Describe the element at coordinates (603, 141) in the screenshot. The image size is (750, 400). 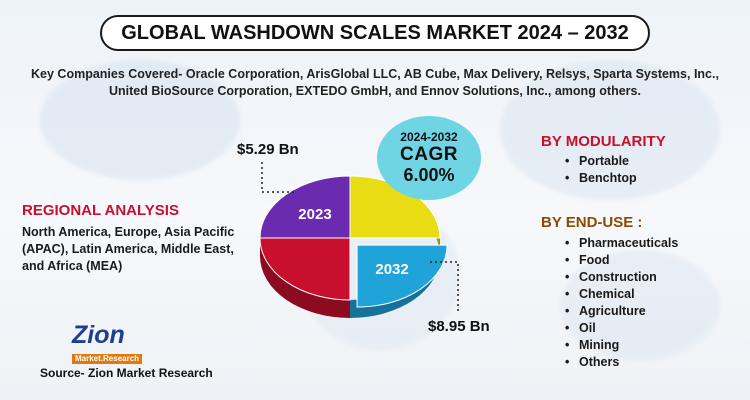
I see `modularity-title: BY MODULARITY` at that location.